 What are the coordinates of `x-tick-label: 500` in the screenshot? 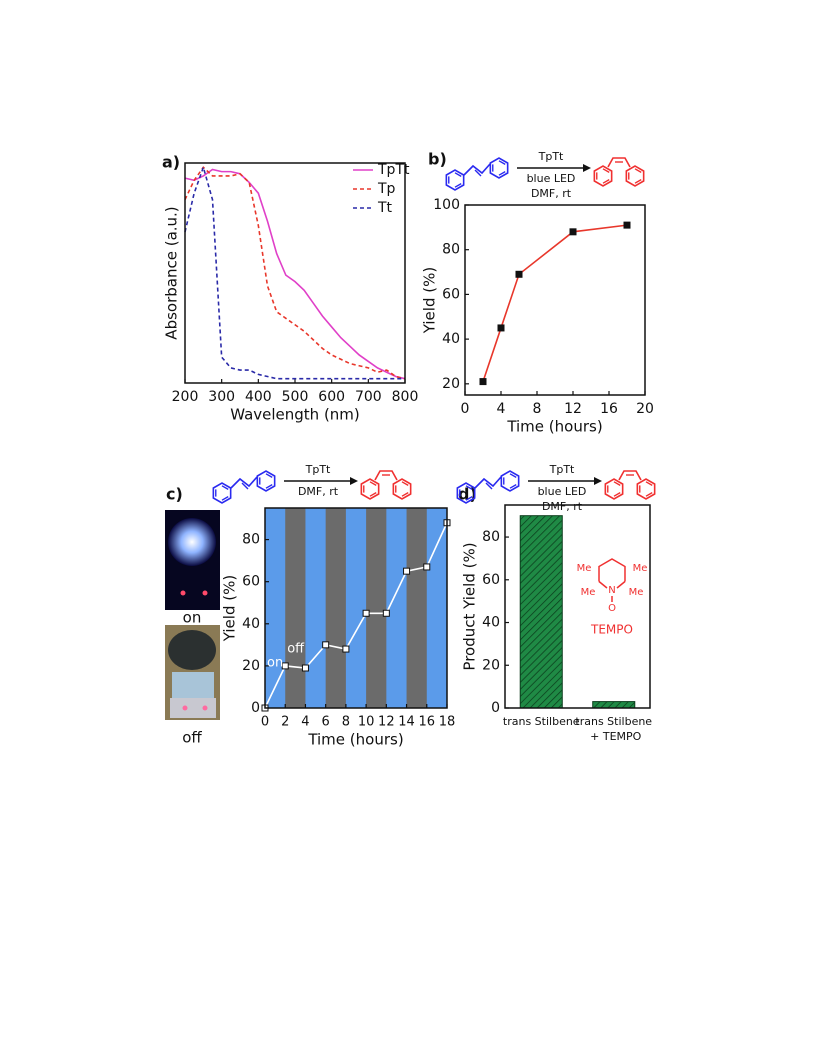 It's located at (295, 397).